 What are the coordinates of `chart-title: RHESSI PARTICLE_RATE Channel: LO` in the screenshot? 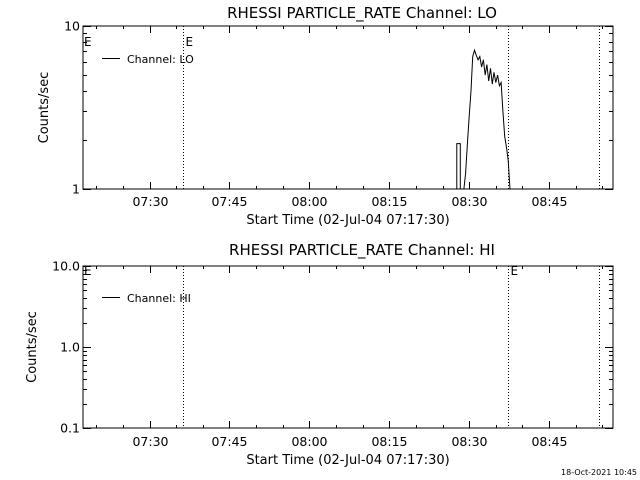 It's located at (362, 13).